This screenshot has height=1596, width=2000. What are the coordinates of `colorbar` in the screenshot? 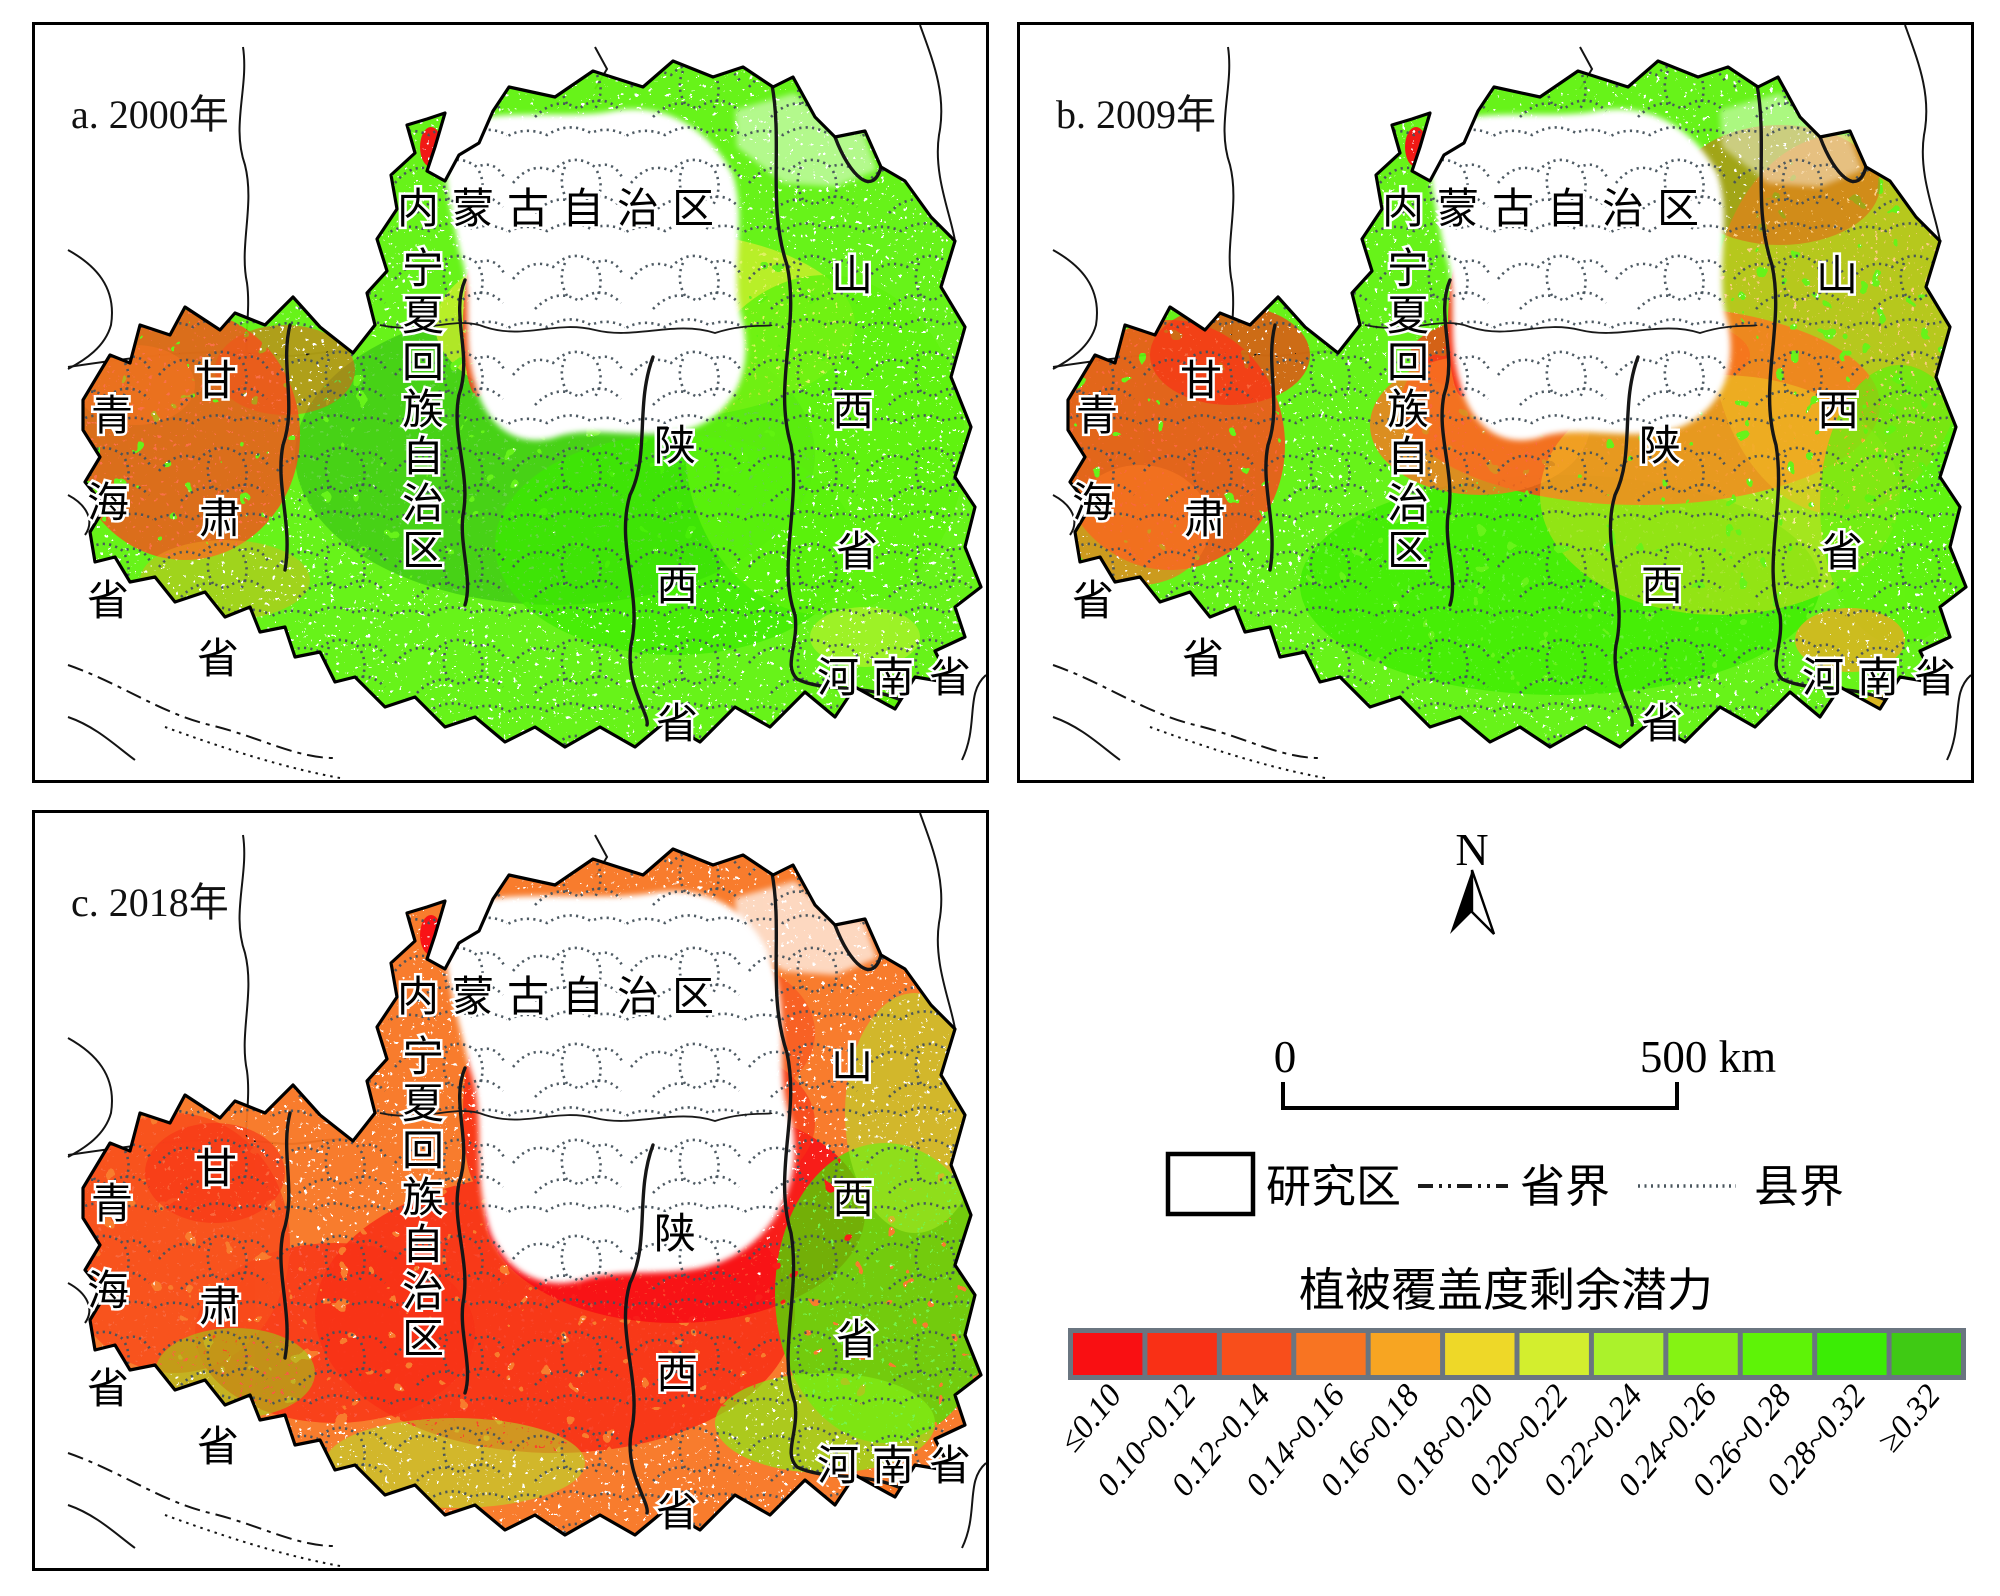 It's located at (1517, 1354).